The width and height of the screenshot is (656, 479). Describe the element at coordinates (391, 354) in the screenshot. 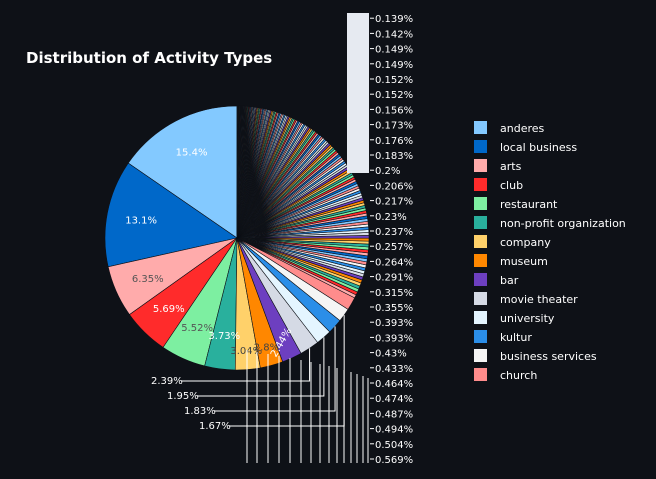

I see `slice-label: 0.43%` at that location.